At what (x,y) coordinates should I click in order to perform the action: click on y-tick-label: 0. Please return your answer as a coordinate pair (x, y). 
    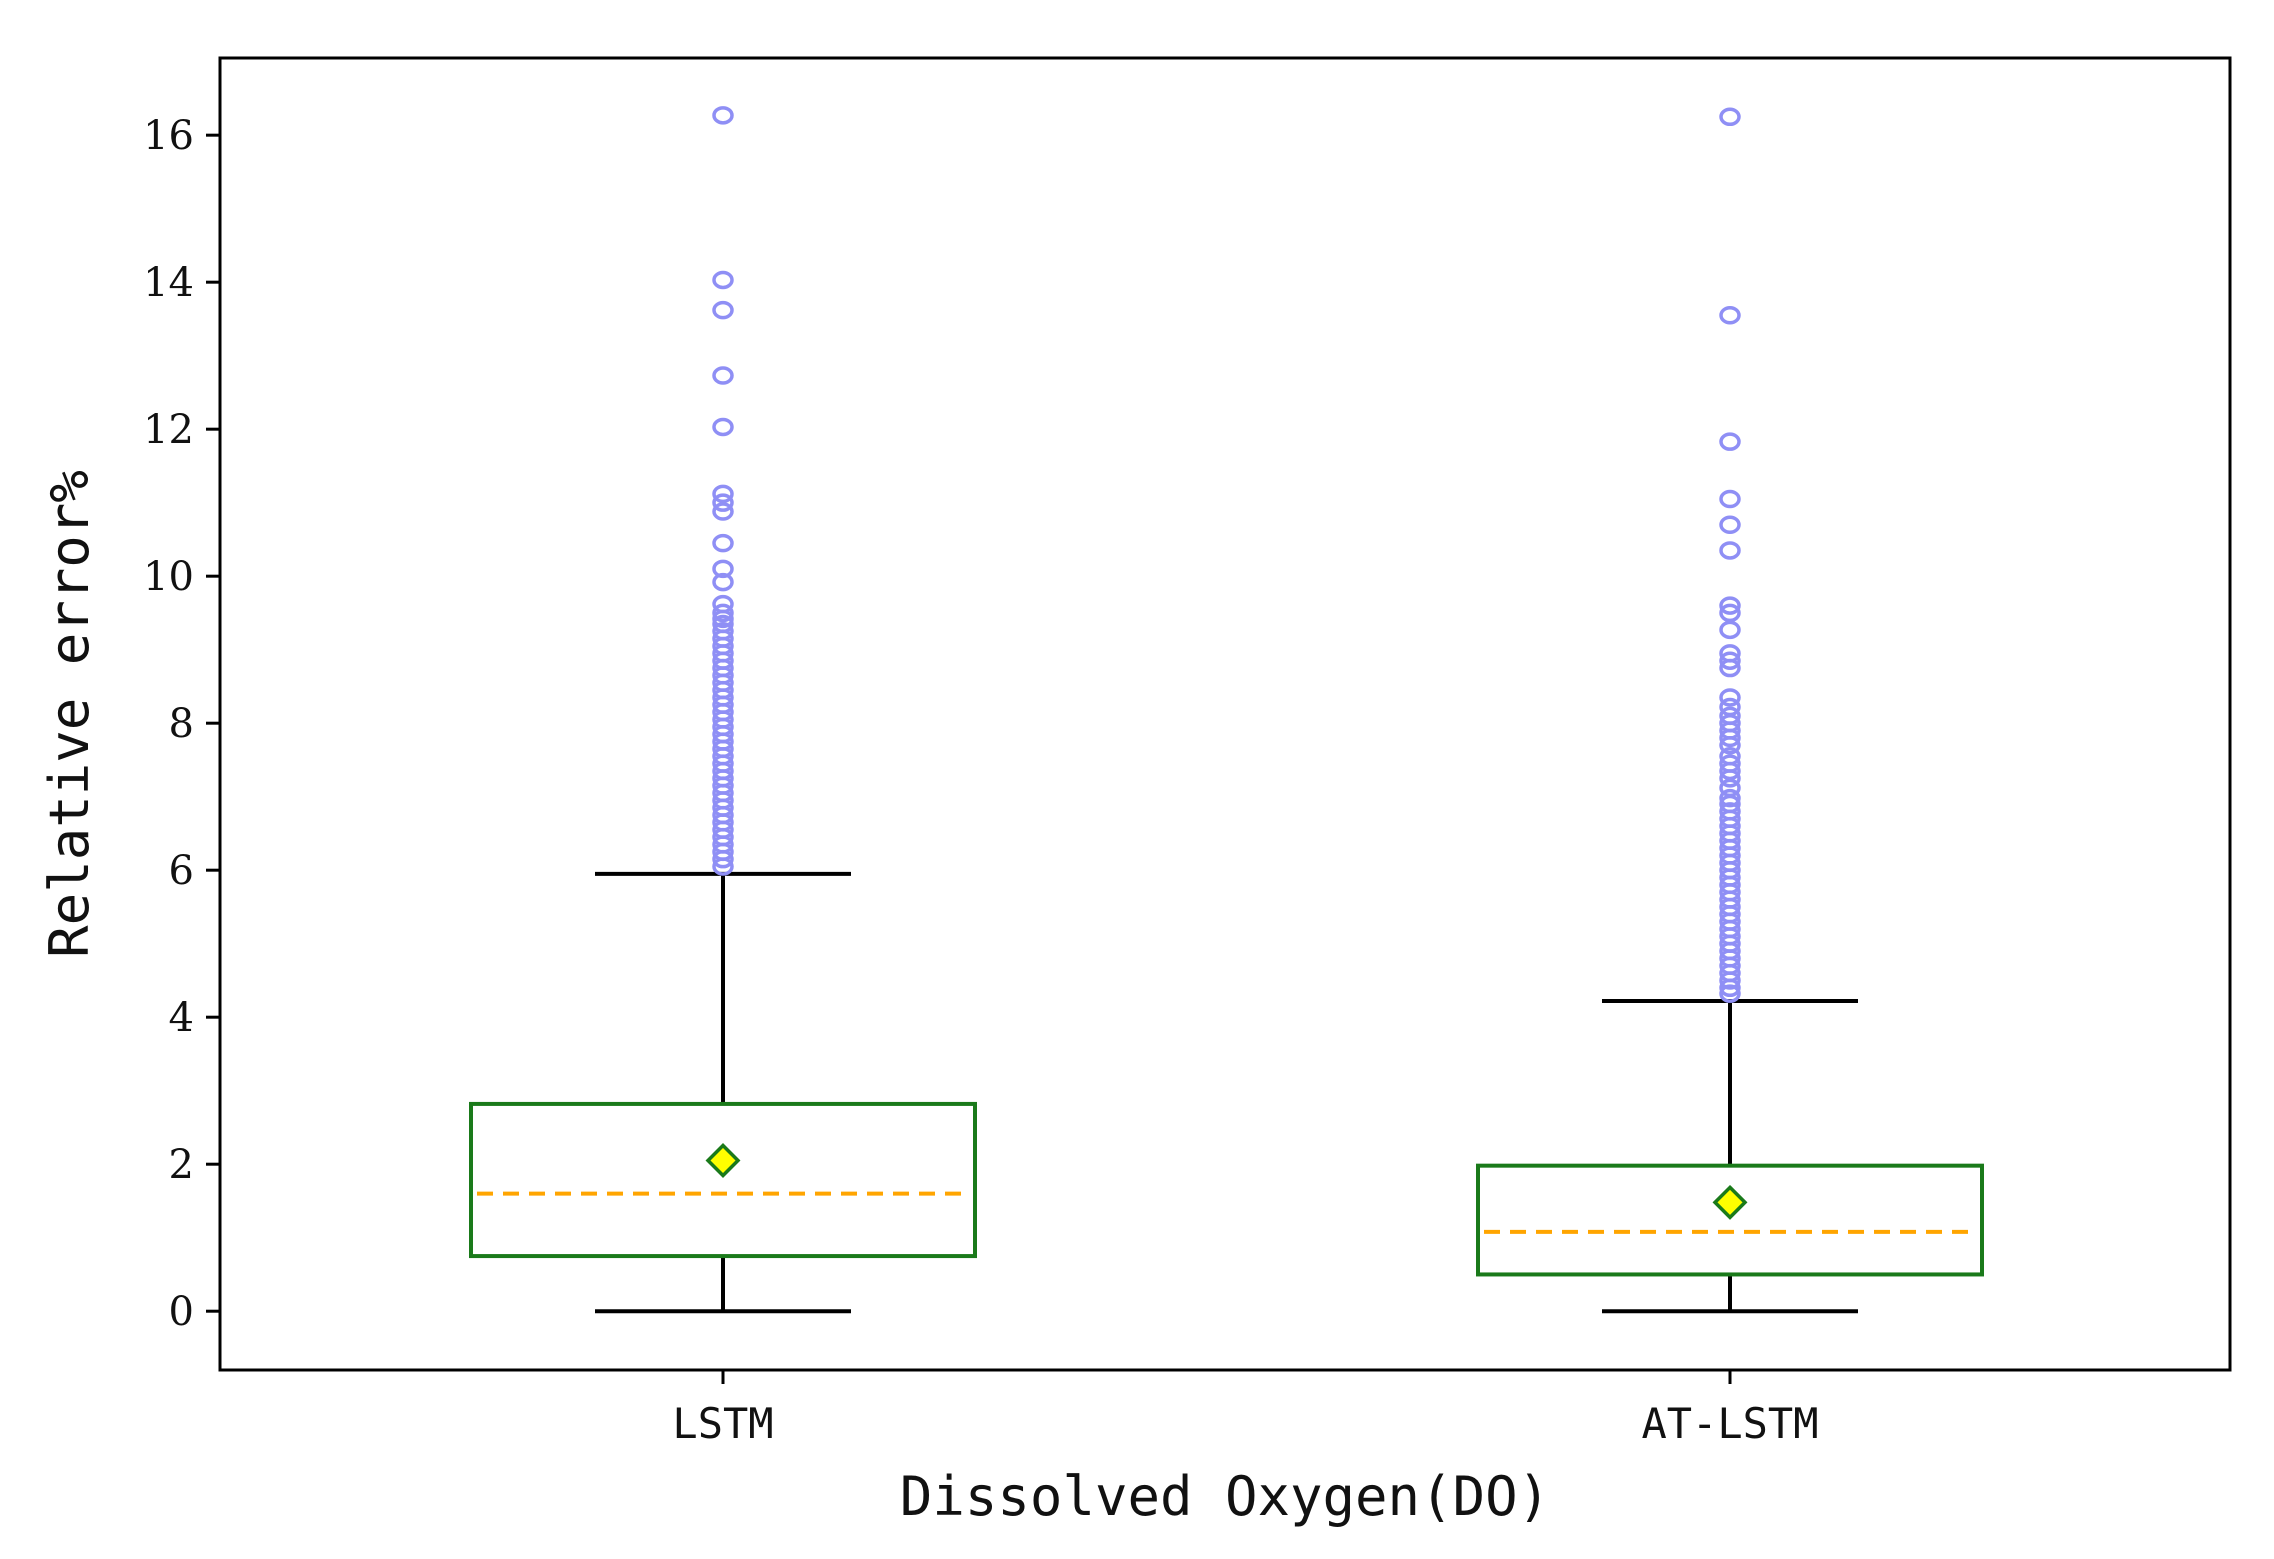
    Looking at the image, I should click on (181, 1312).